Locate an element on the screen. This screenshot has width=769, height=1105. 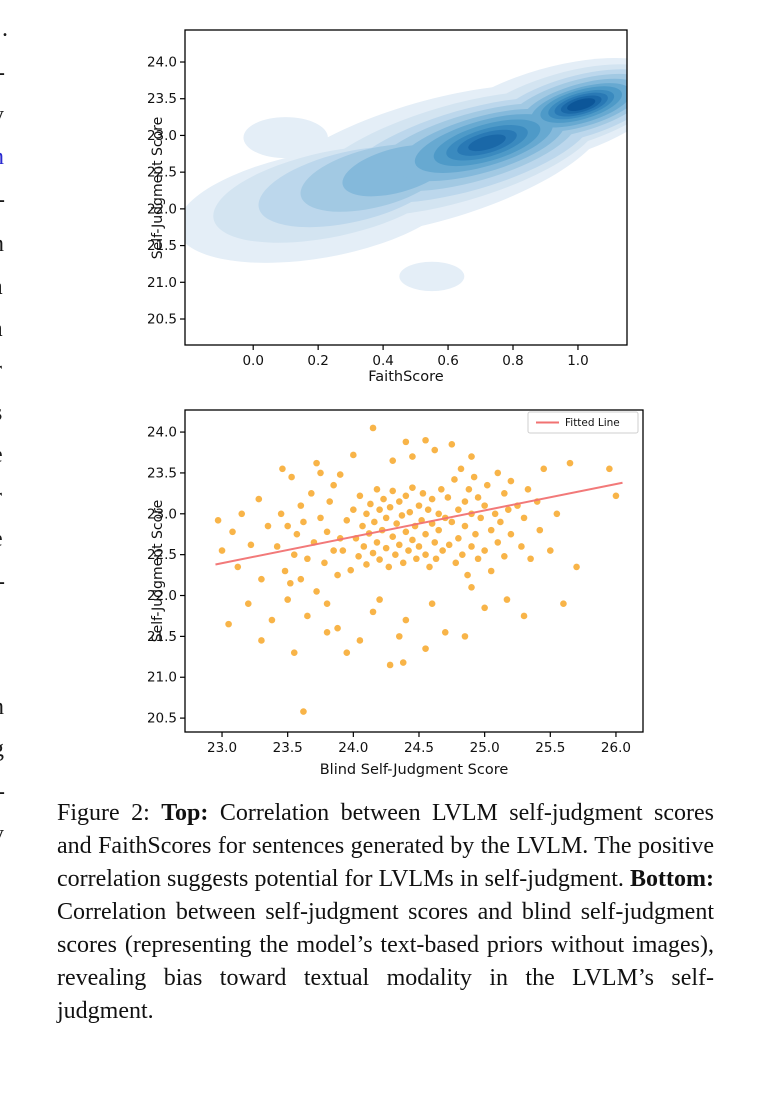
y-tick-label: 24.0 is located at coordinates (162, 433).